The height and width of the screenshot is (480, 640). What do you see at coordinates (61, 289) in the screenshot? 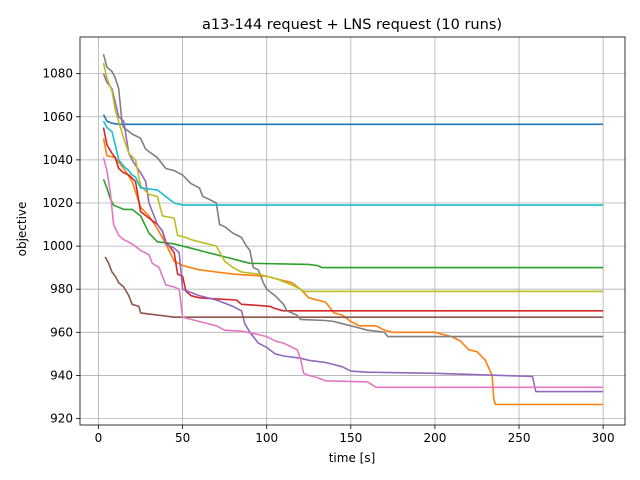
I see `y-tick-label: 980` at bounding box center [61, 289].